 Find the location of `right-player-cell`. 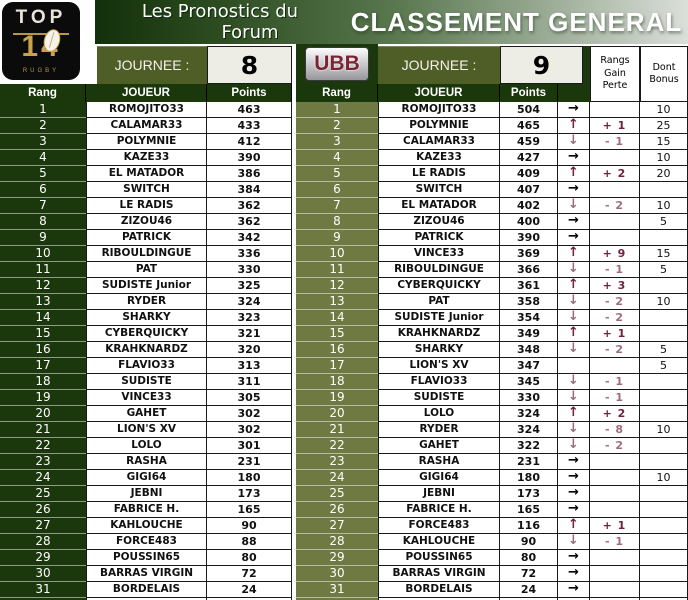

right-player-cell is located at coordinates (439, 599).